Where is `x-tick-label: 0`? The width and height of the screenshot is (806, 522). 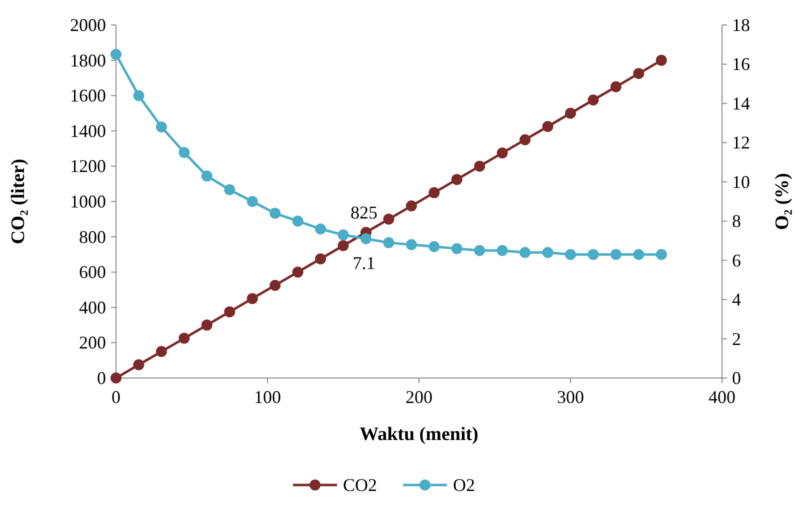
x-tick-label: 0 is located at coordinates (116, 397).